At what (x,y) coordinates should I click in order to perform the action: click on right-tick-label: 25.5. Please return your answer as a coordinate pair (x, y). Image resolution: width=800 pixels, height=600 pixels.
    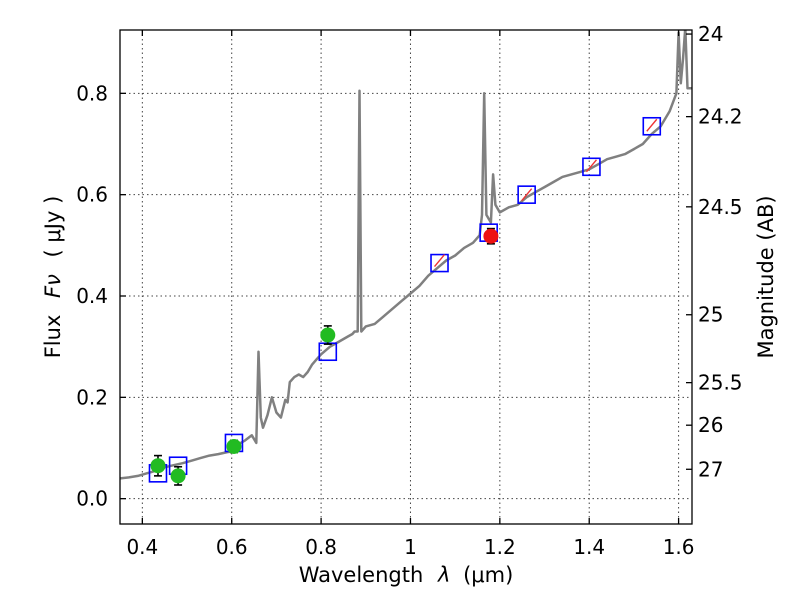
    Looking at the image, I should click on (720, 383).